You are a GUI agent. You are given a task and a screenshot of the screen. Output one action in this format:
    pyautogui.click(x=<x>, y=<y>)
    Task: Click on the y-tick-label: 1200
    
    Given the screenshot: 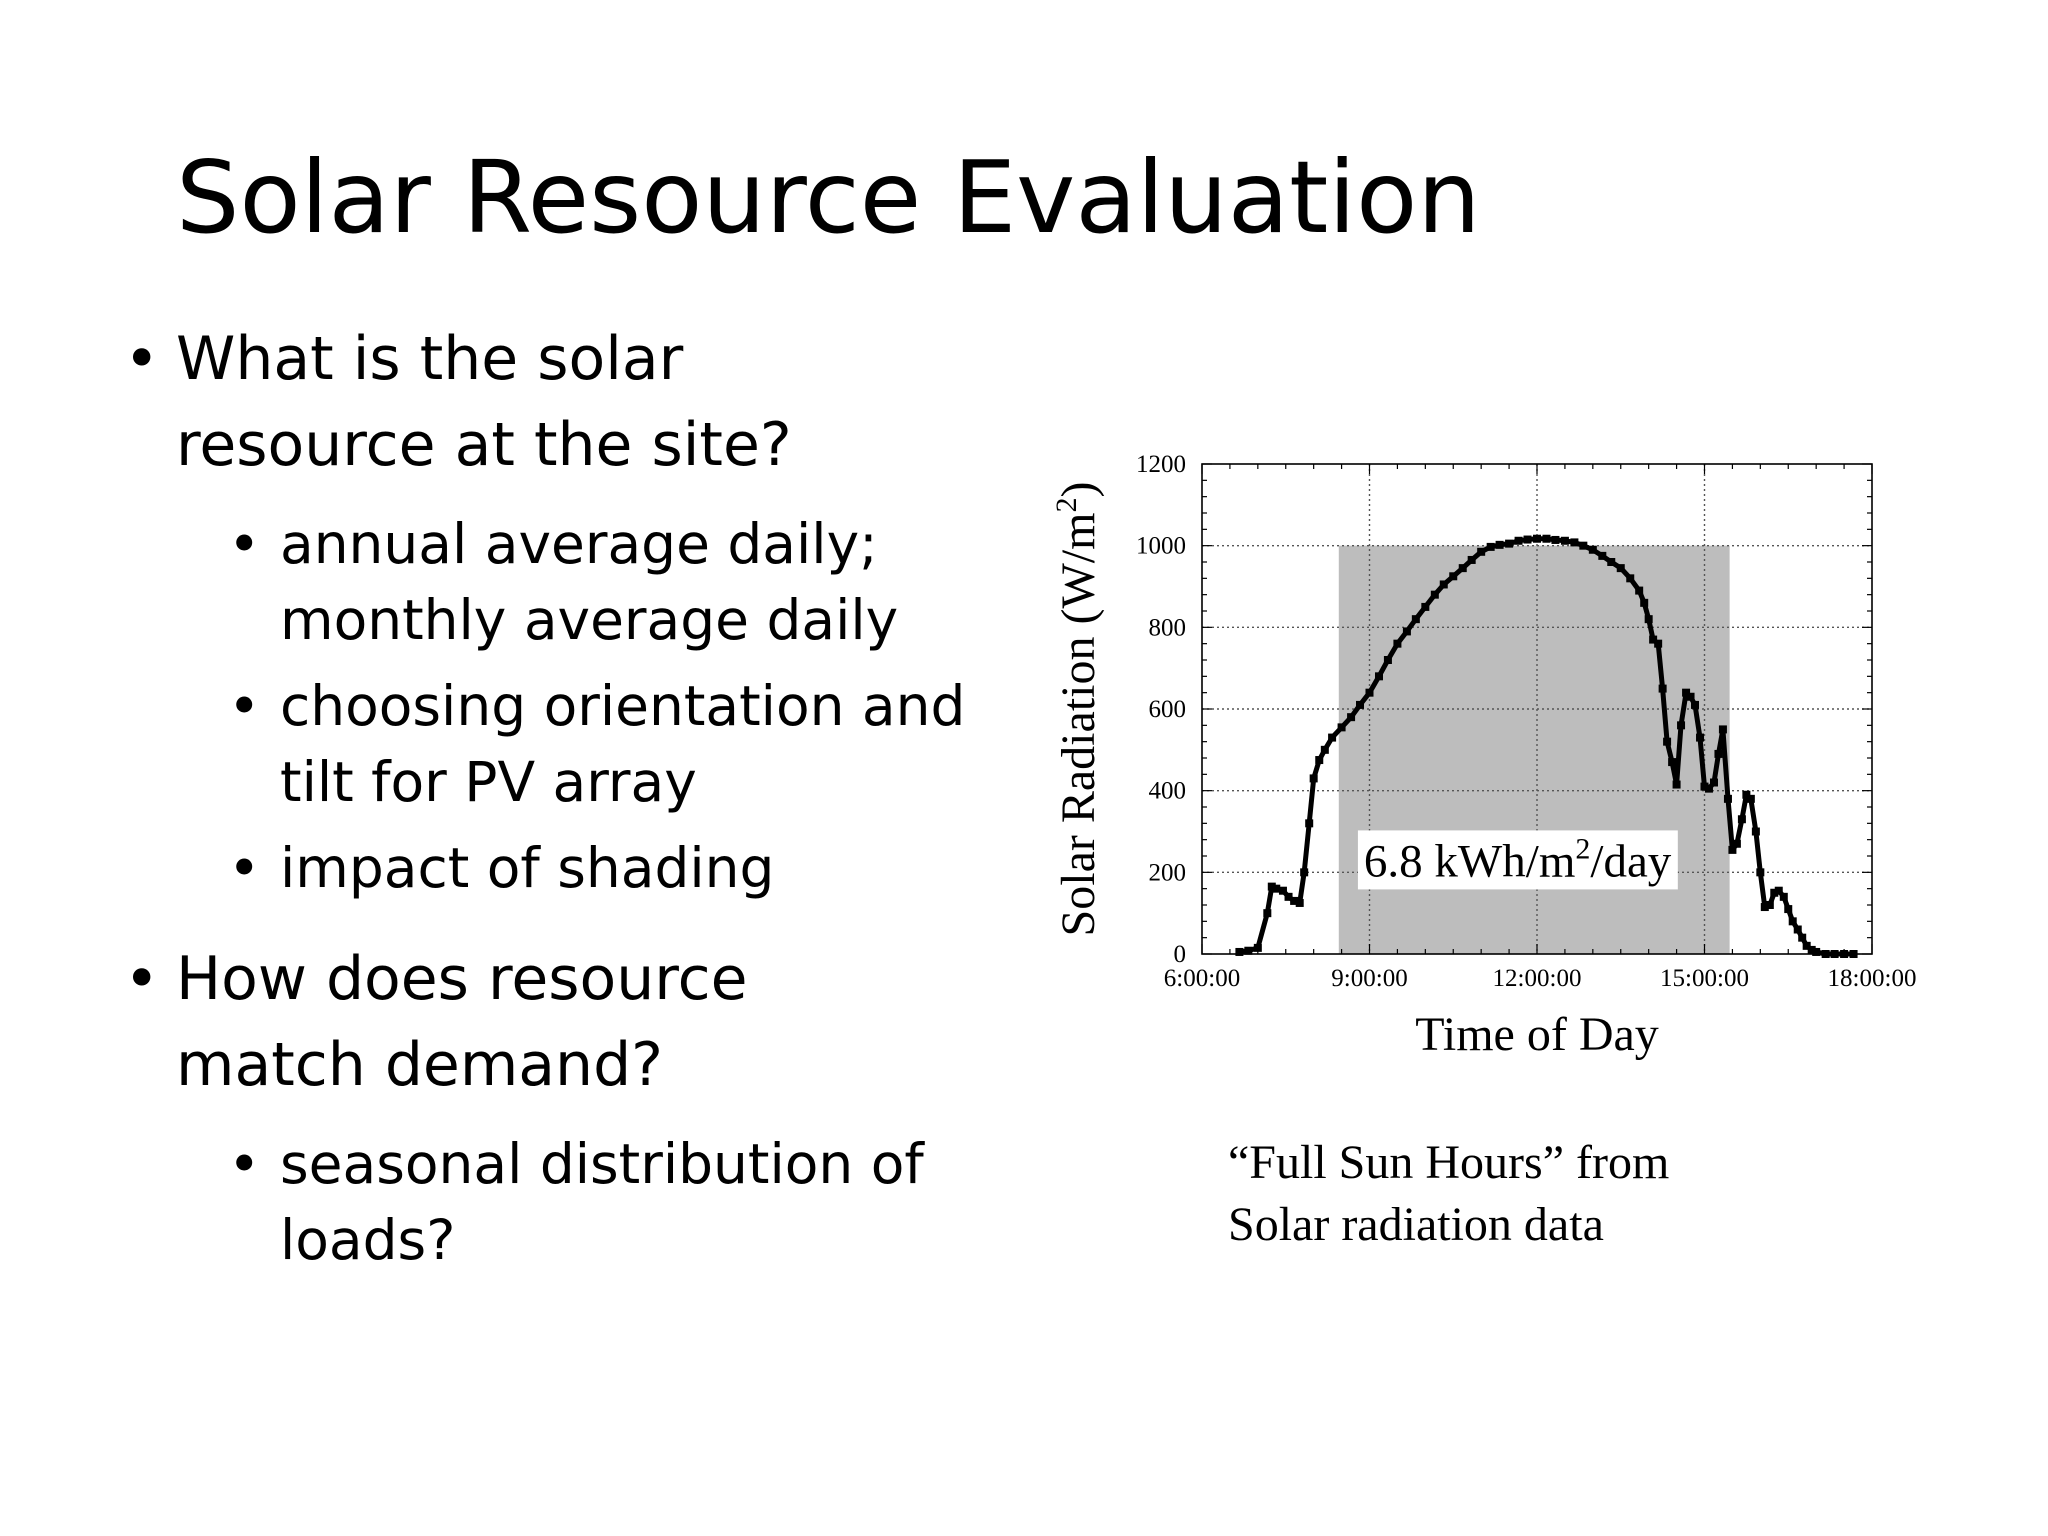 What is the action you would take?
    pyautogui.click(x=1161, y=464)
    